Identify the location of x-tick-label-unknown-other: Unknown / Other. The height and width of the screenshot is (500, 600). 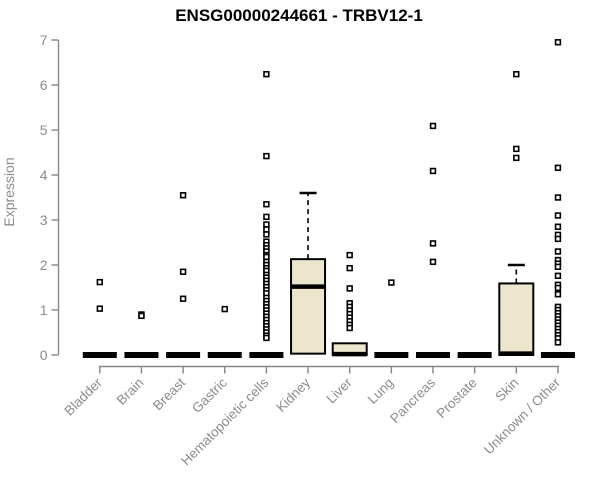
(522, 416).